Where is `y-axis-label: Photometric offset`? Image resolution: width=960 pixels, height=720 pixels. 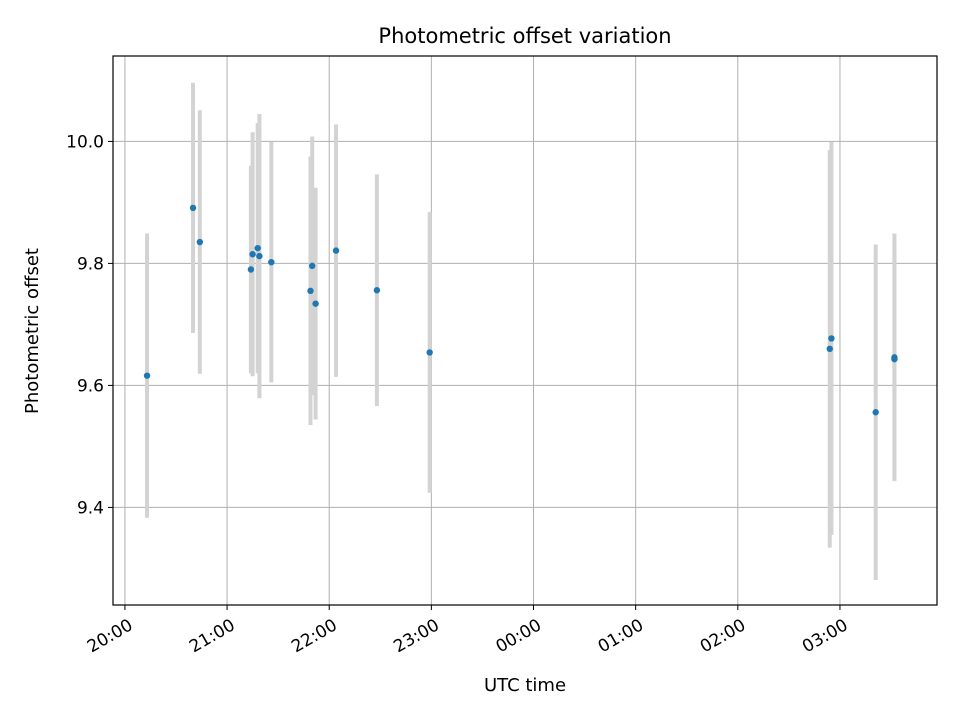 y-axis-label: Photometric offset is located at coordinates (32, 331).